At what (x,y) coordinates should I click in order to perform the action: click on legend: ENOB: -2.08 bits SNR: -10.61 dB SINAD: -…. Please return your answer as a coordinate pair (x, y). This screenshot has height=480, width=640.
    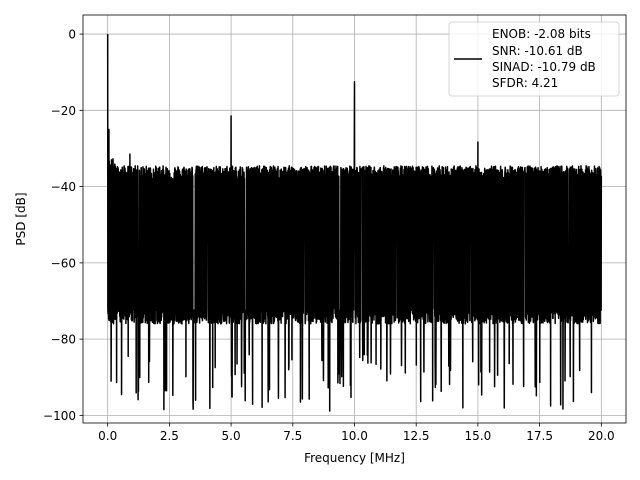
    Looking at the image, I should click on (534, 59).